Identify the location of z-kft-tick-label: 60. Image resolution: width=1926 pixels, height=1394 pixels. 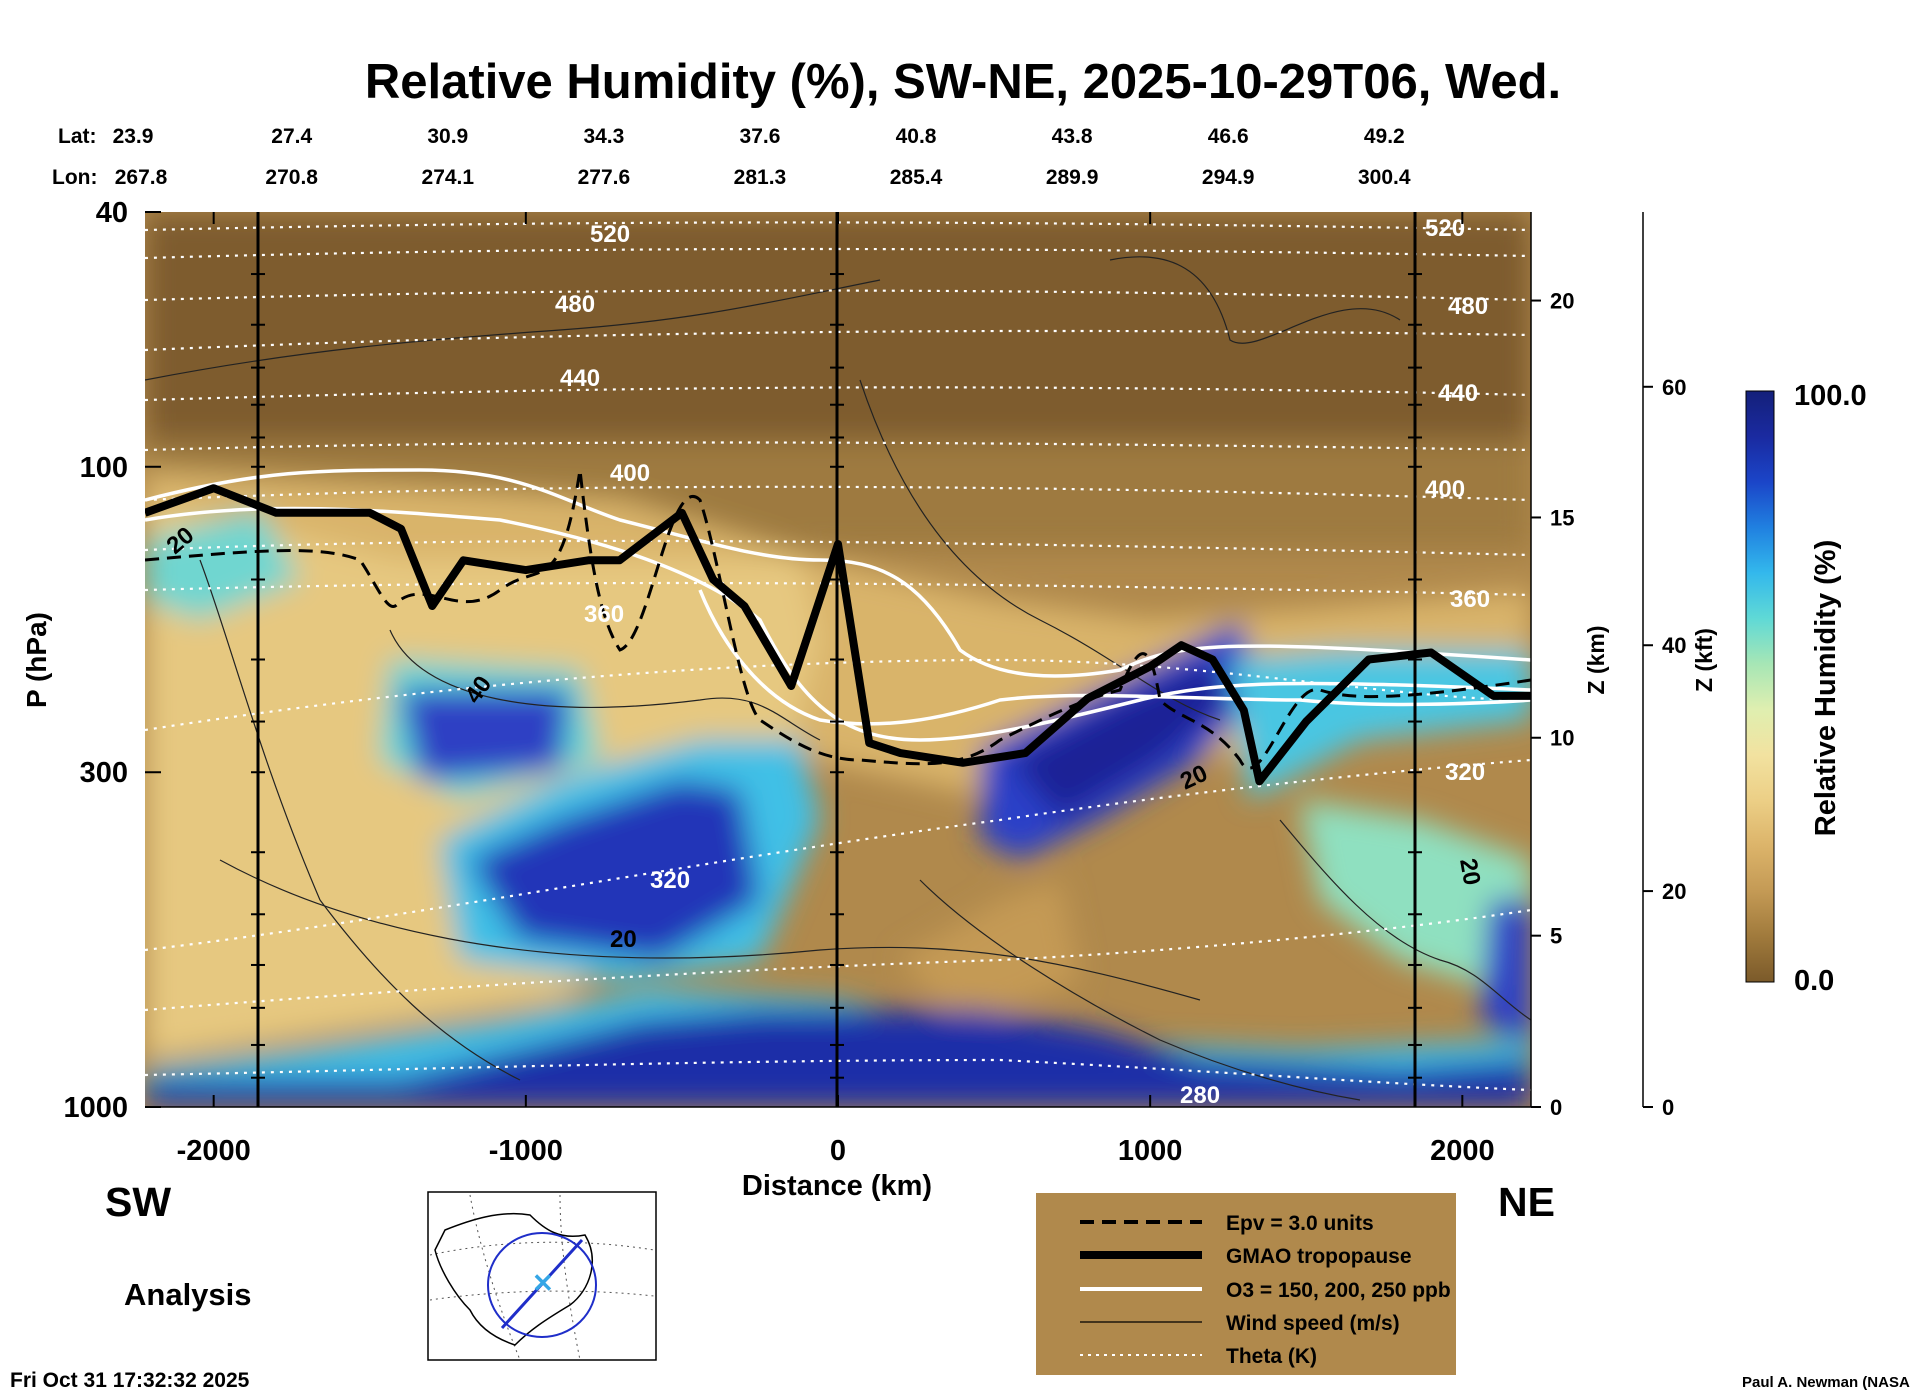
(1674, 387).